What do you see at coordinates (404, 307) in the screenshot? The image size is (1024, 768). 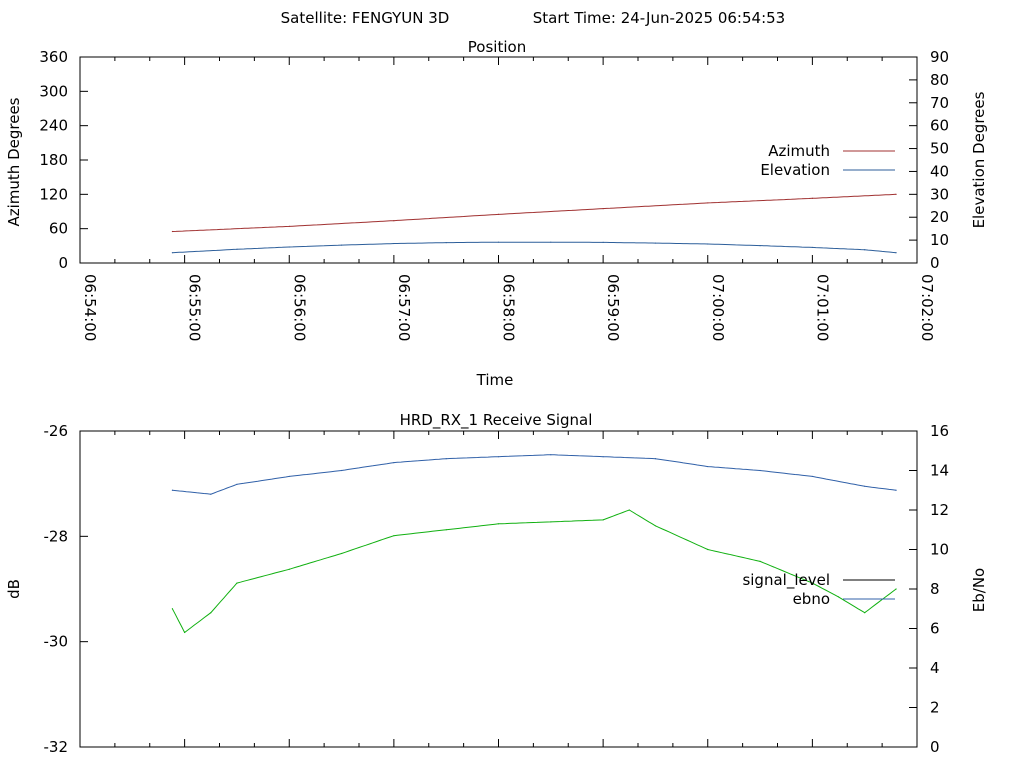 I see `x-tick-label: 06:57:00` at bounding box center [404, 307].